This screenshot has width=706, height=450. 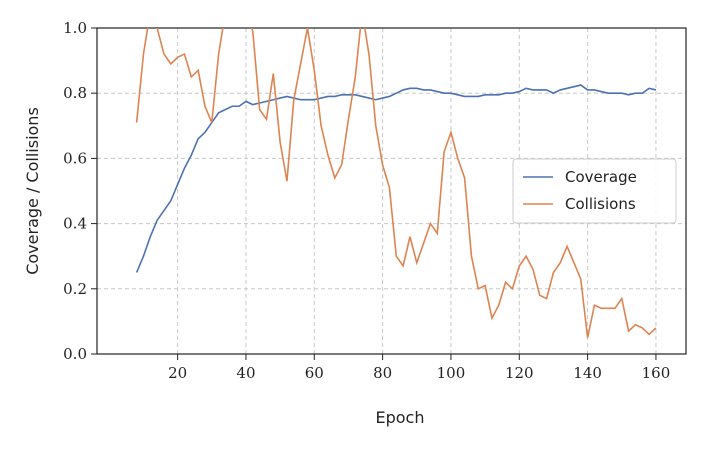 What do you see at coordinates (75, 28) in the screenshot?
I see `y-tick-label: 1.0` at bounding box center [75, 28].